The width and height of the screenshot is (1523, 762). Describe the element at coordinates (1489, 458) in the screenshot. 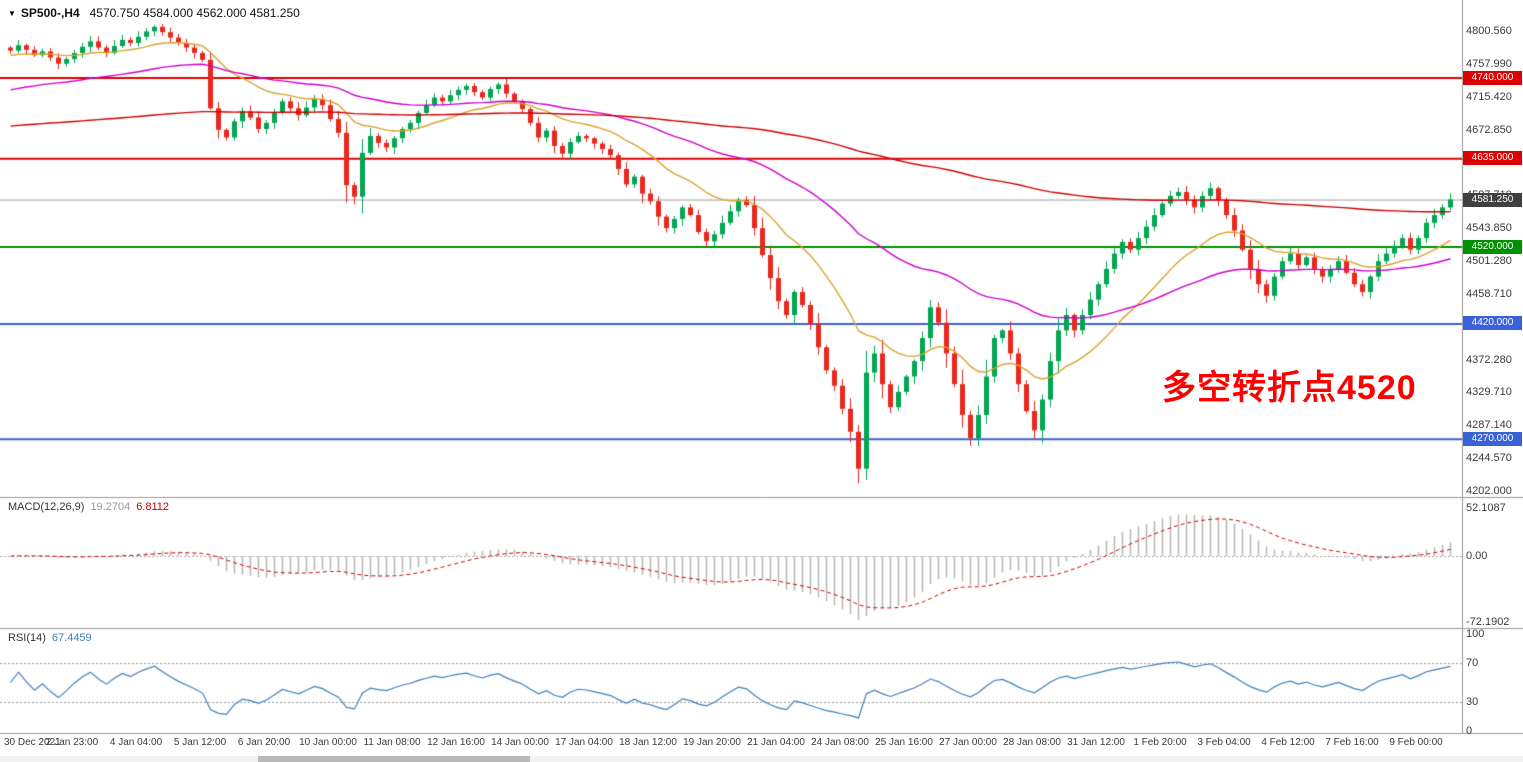

I see `price-tick-label: 4244.570` at that location.